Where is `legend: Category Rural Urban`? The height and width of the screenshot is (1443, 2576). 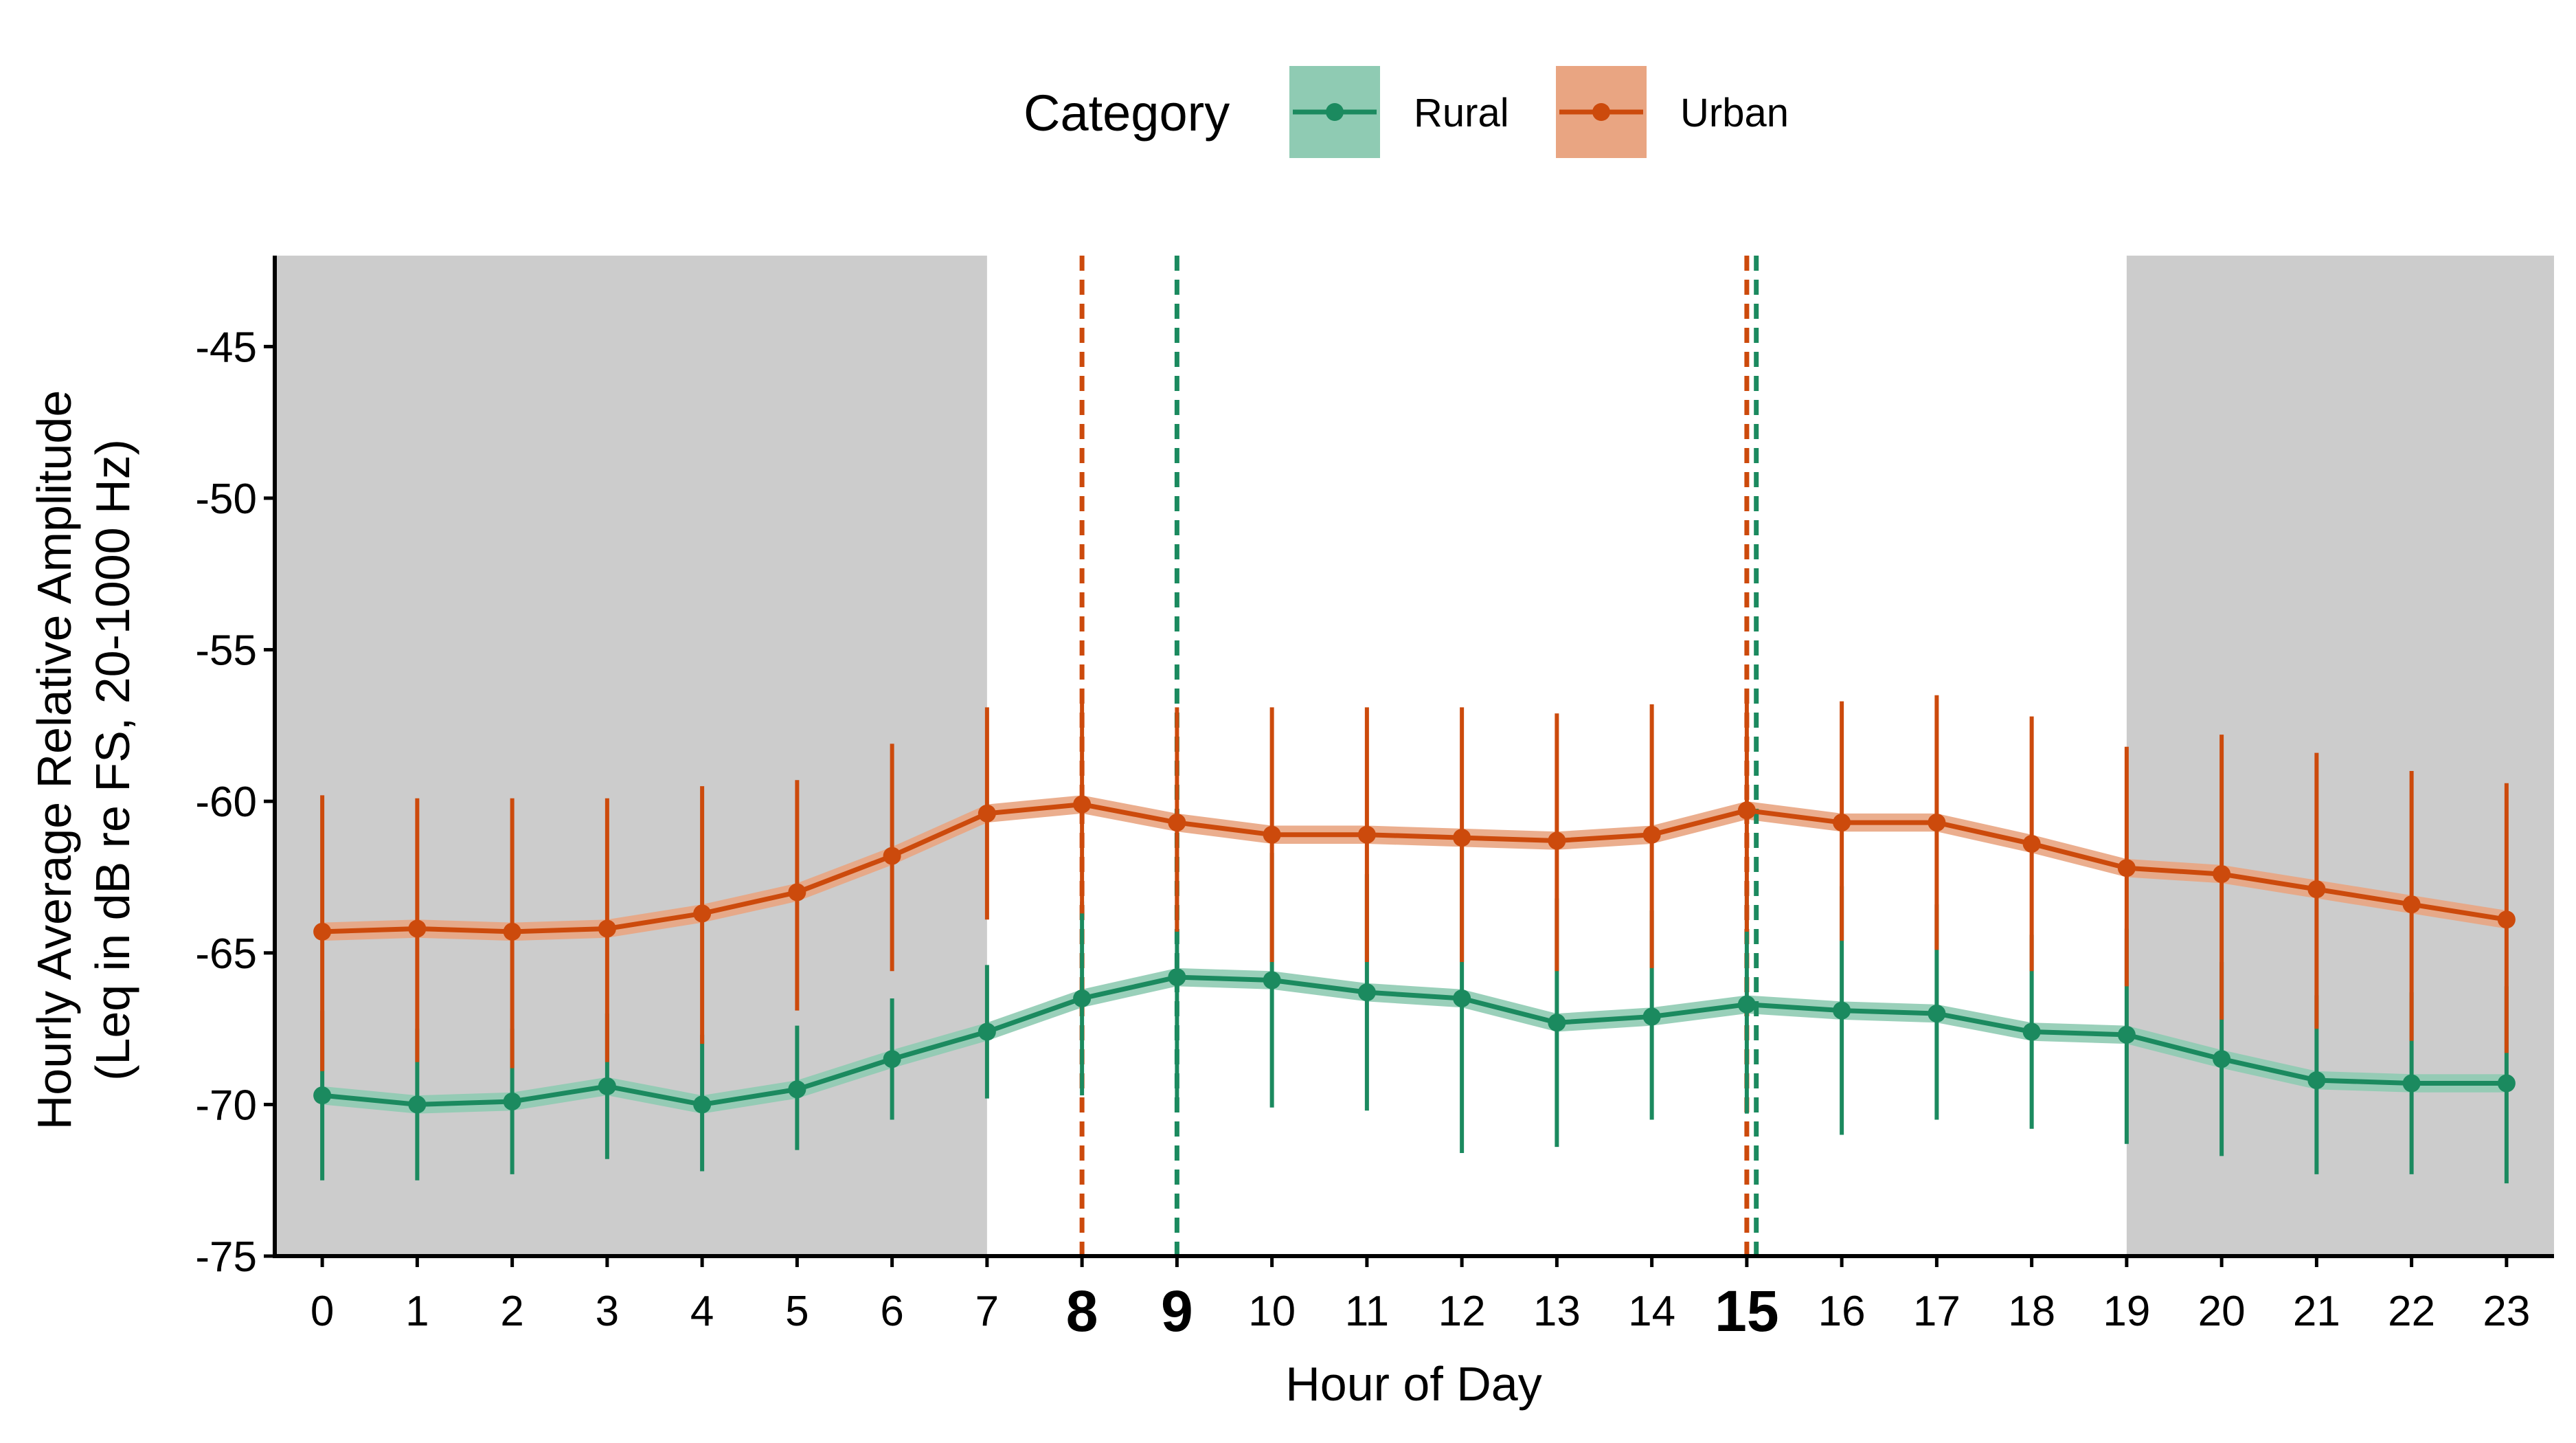 legend: Category Rural Urban is located at coordinates (1406, 112).